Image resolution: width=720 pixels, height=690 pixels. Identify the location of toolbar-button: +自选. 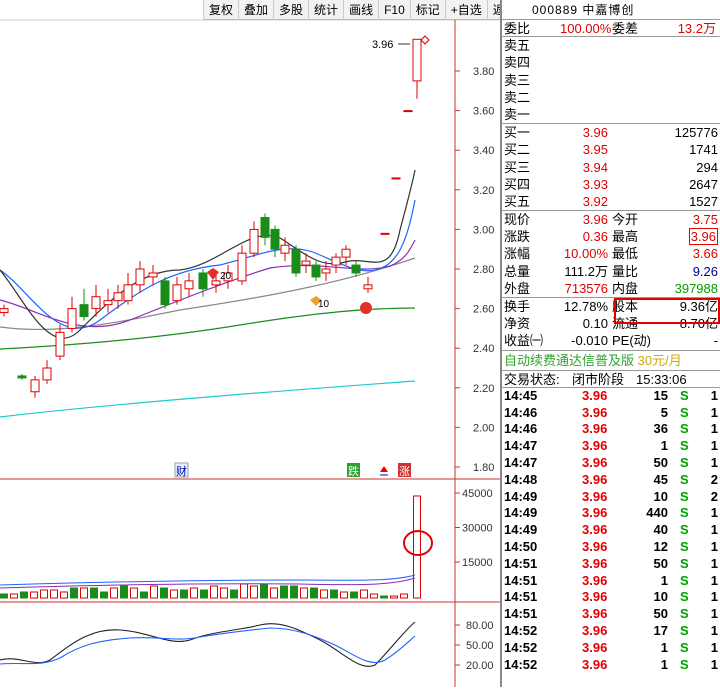
(465, 10).